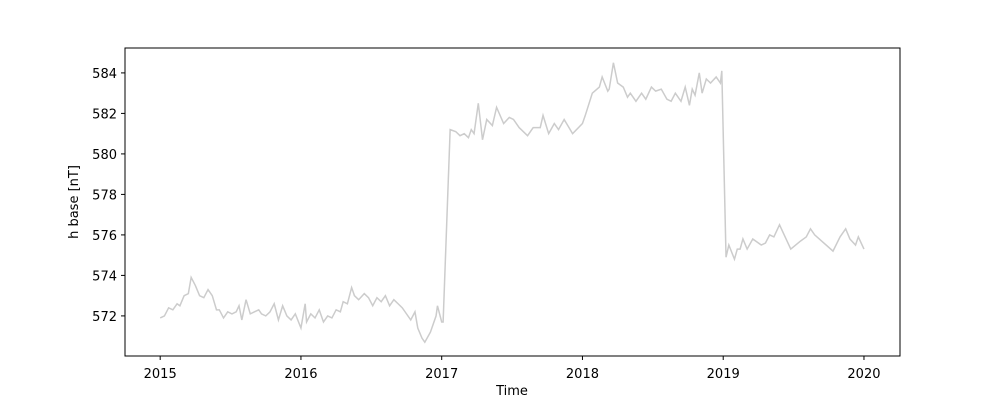 The image size is (1000, 404). What do you see at coordinates (104, 74) in the screenshot?
I see `y-tick-label: 584` at bounding box center [104, 74].